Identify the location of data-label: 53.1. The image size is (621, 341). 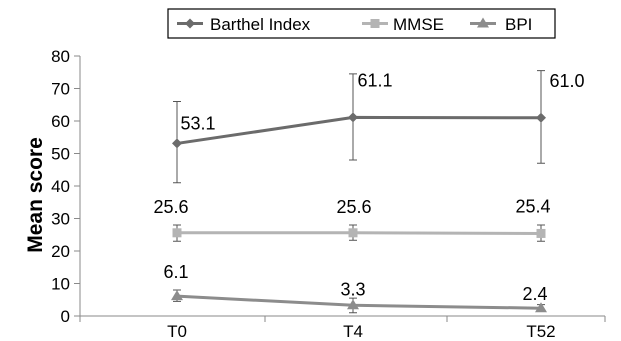
(197, 123).